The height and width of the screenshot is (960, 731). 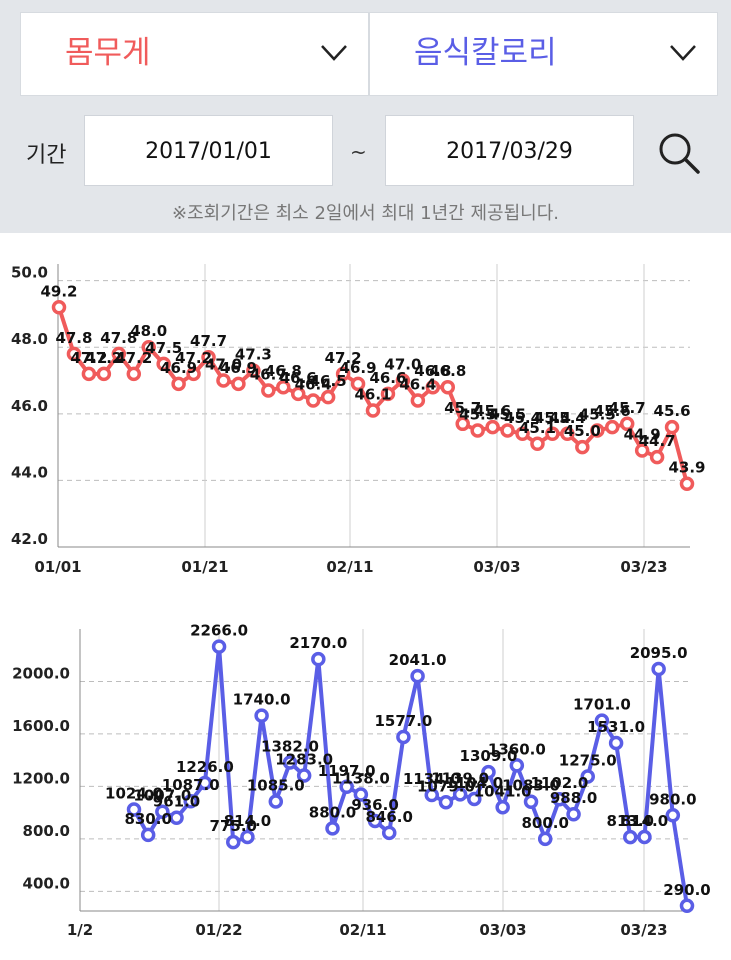 I want to click on data-label: 46.1, so click(x=372, y=394).